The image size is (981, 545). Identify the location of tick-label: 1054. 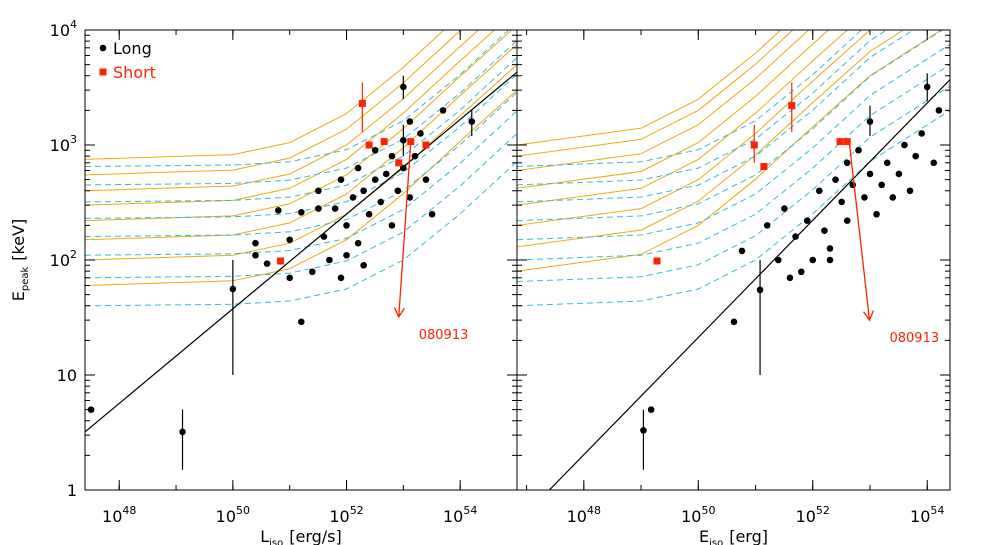
(460, 515).